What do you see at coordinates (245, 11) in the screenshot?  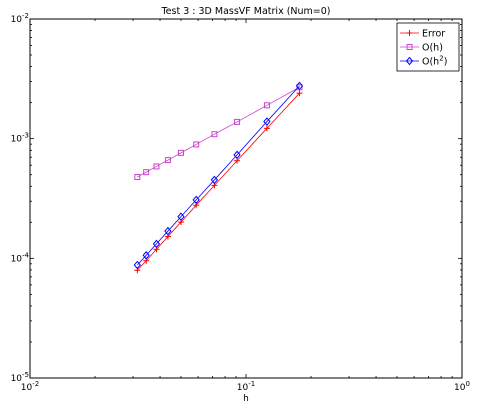 I see `chart-title: Test 3 : 3D MassVF Matrix (Num=0)` at bounding box center [245, 11].